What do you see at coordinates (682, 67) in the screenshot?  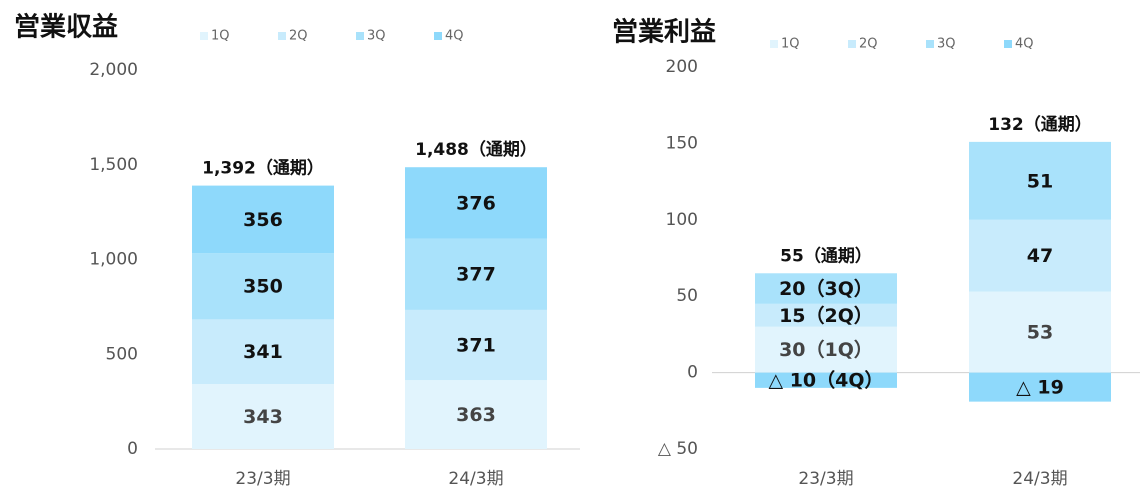 I see `y-tick-label: 200` at bounding box center [682, 67].